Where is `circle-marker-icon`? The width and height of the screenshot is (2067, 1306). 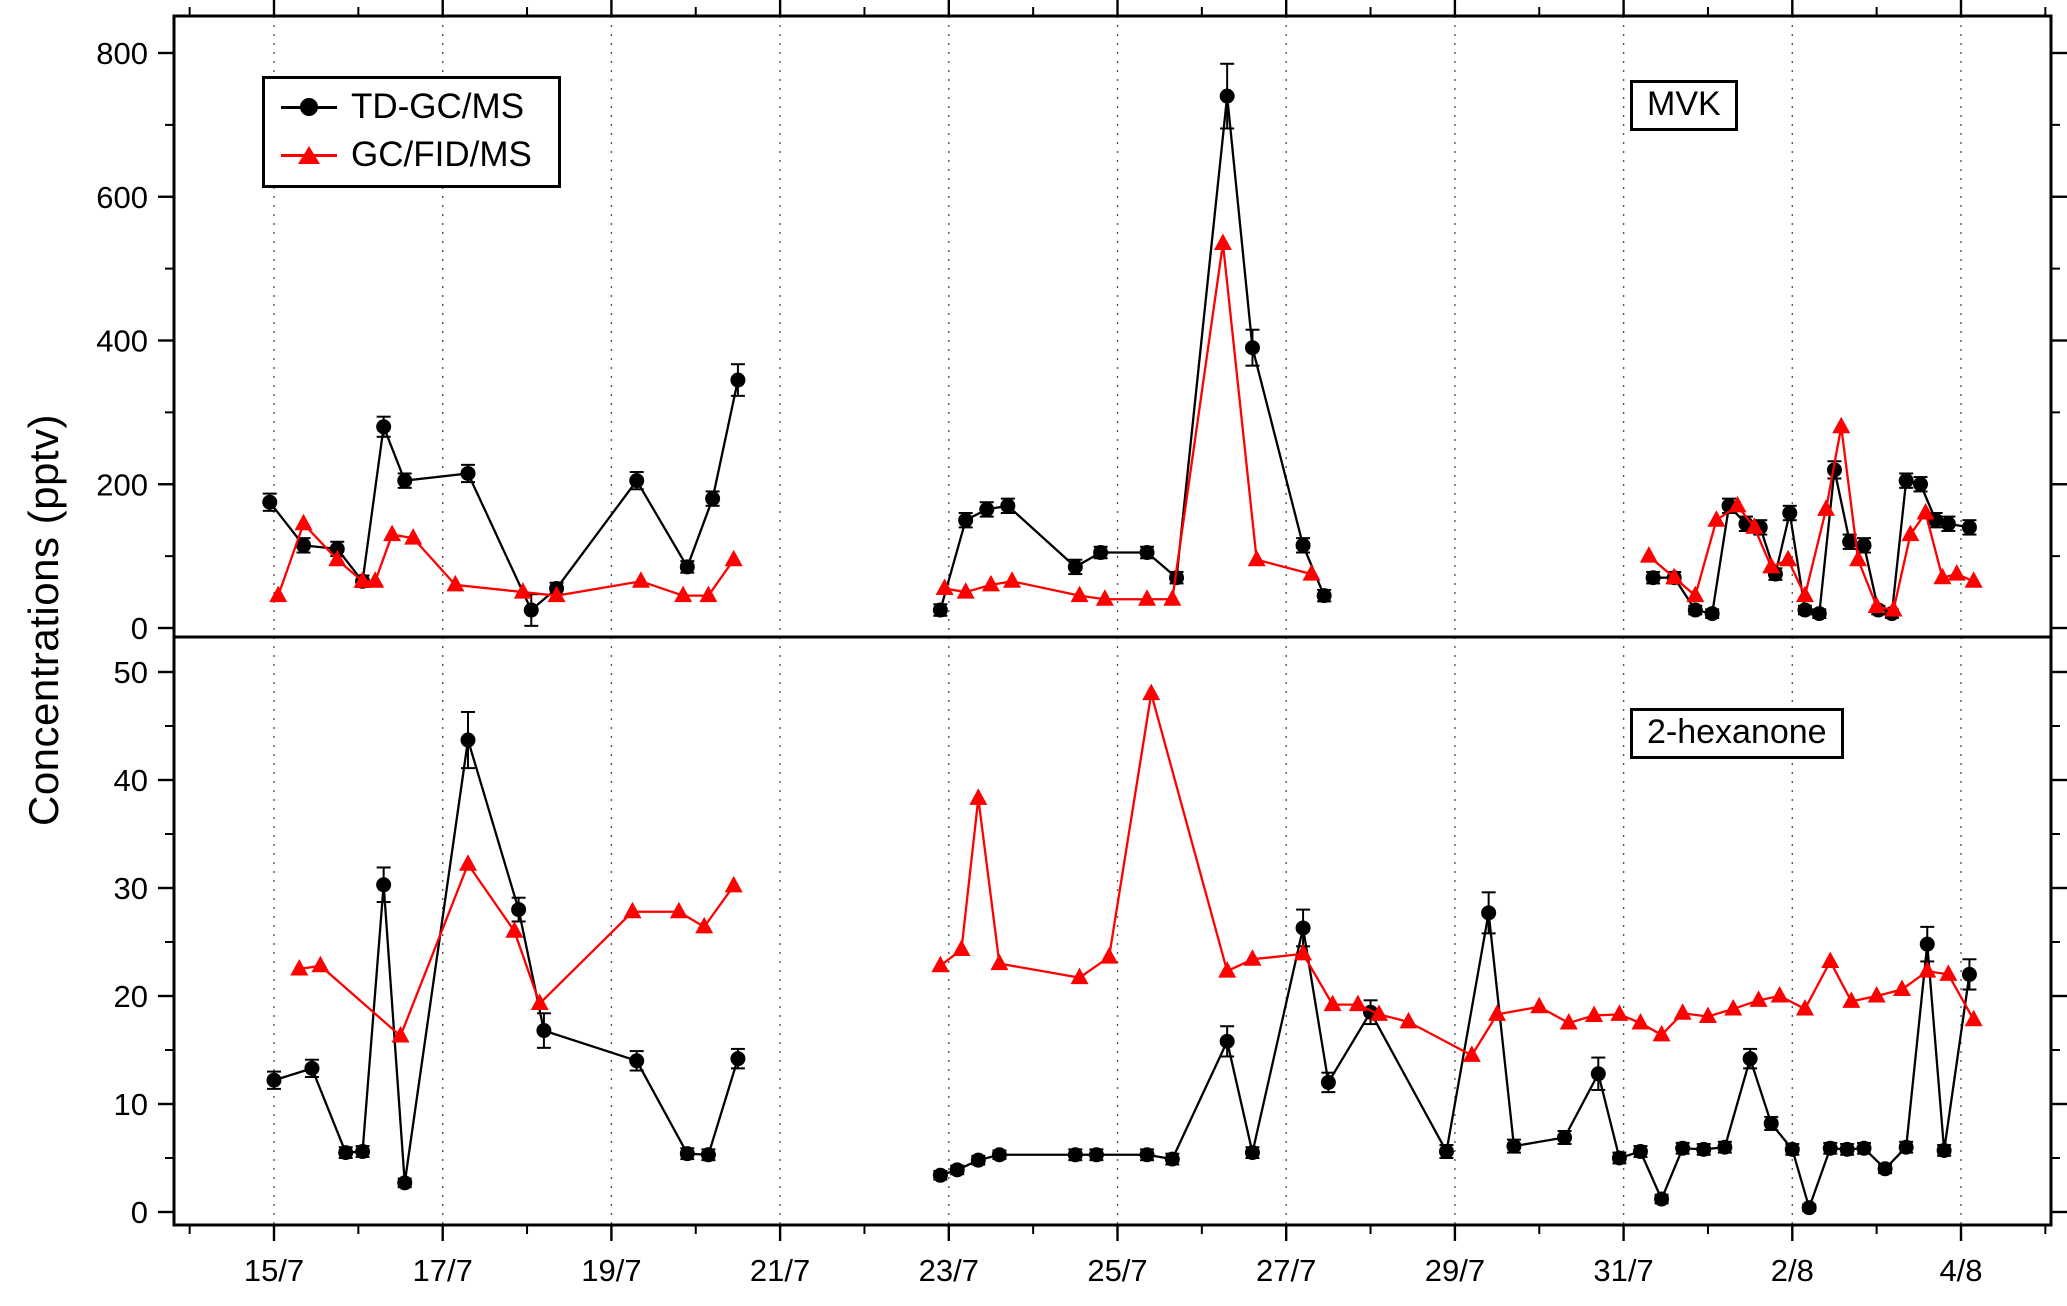
circle-marker-icon is located at coordinates (309, 107).